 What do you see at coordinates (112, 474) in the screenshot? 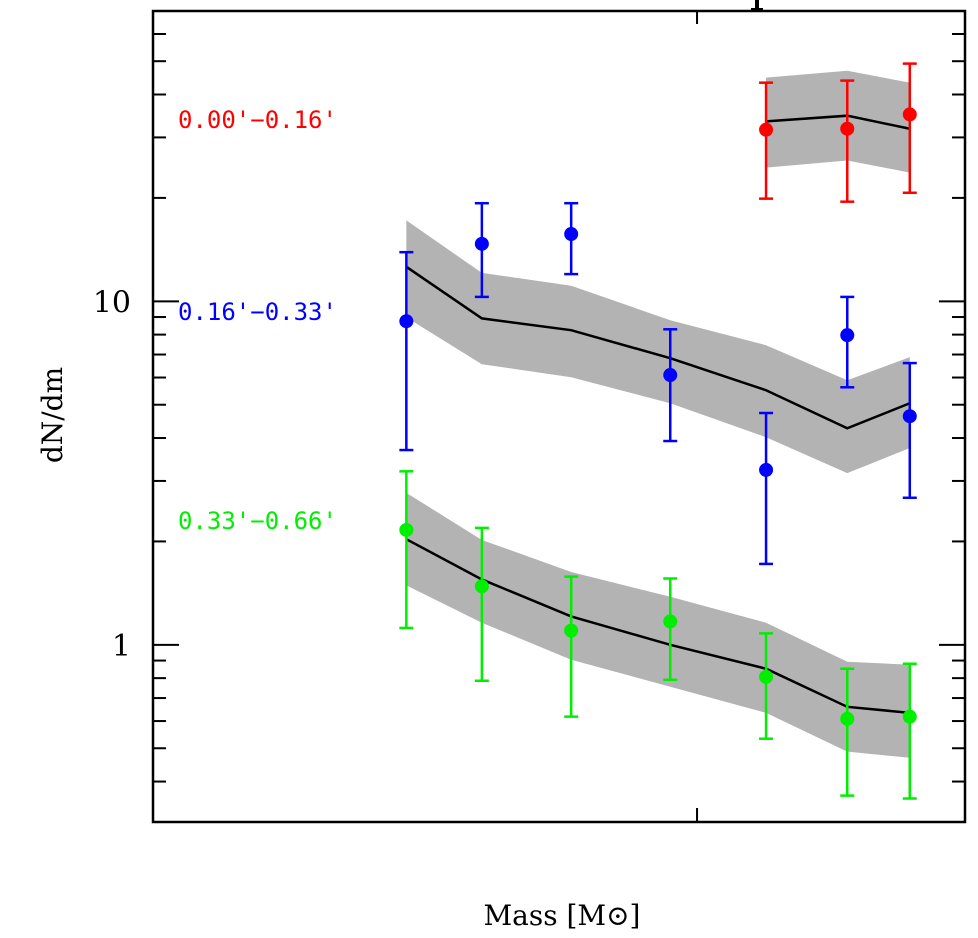
I see `tick-labels: 1 10` at bounding box center [112, 474].